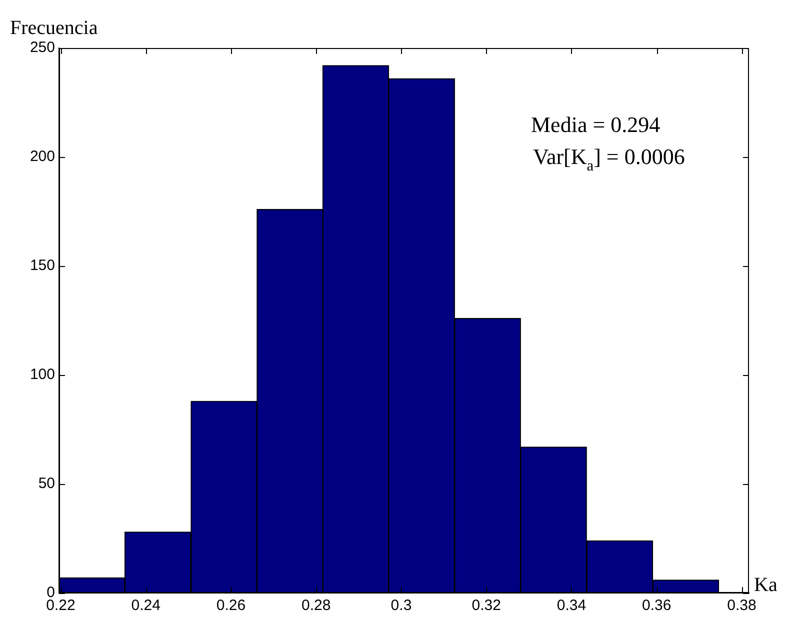  I want to click on y-tick-label: 100, so click(42, 375).